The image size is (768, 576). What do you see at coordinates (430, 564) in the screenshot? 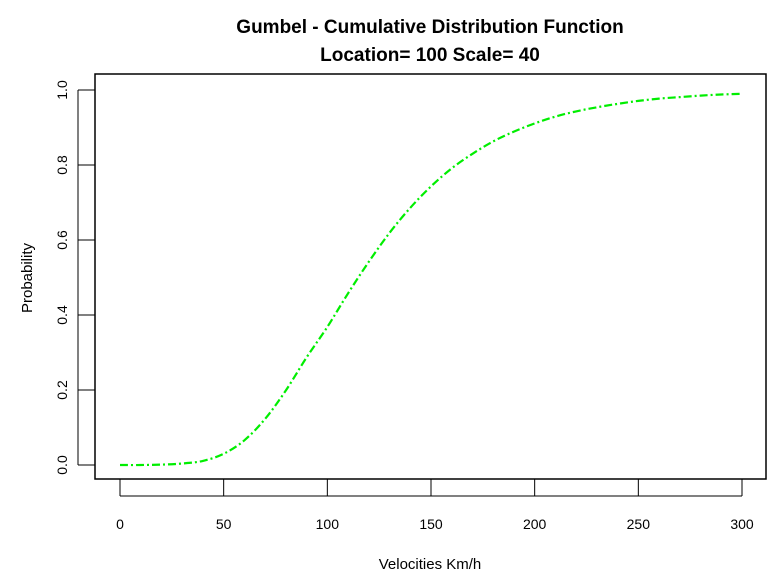
I see `x-axis-label: Velocities Km/h` at bounding box center [430, 564].